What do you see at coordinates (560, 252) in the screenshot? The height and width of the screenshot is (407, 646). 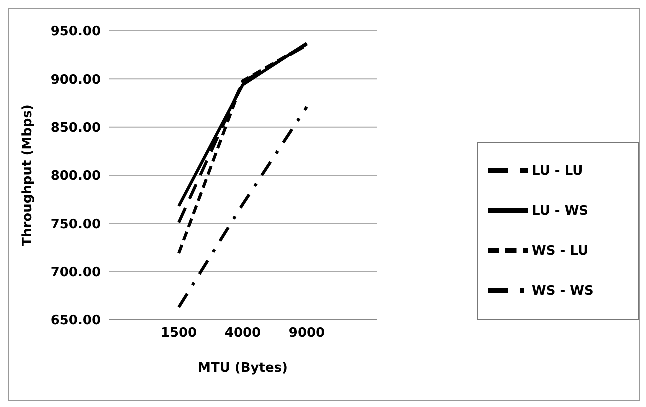 I see `legend-label: WS - LU` at bounding box center [560, 252].